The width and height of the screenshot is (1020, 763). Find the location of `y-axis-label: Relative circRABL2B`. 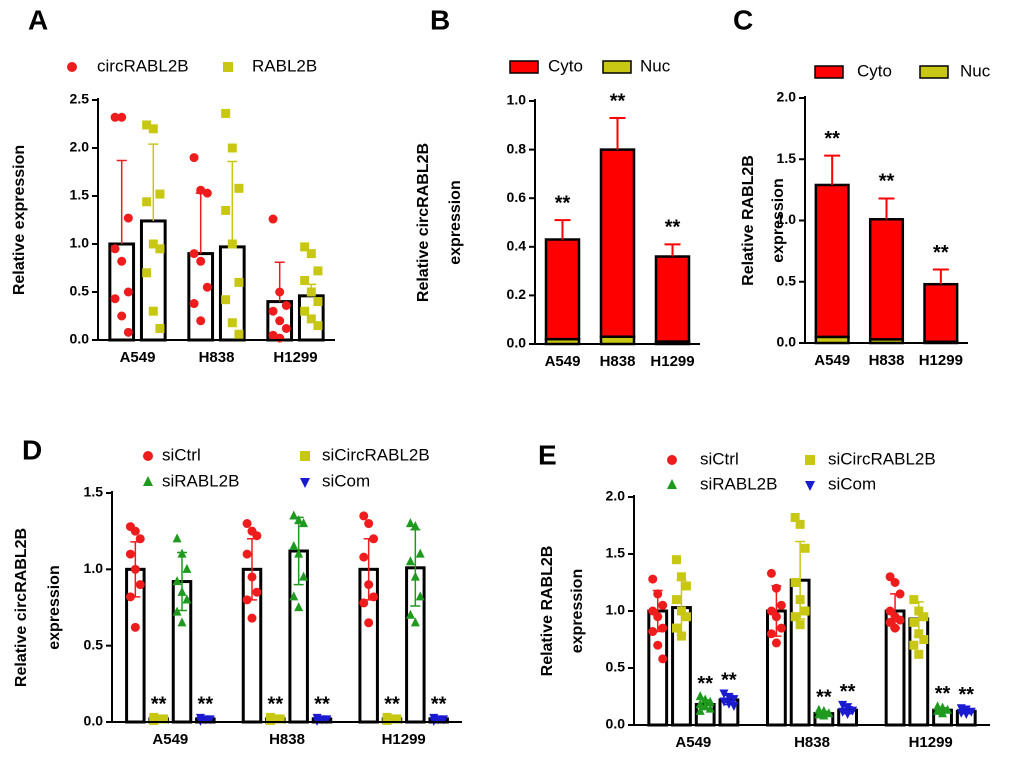

y-axis-label: Relative circRABL2B is located at coordinates (21, 607).